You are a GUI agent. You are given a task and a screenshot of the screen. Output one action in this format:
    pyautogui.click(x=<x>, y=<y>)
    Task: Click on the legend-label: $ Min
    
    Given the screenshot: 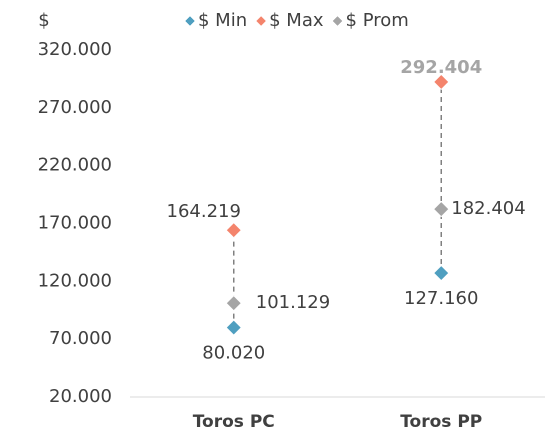 What is the action you would take?
    pyautogui.click(x=222, y=20)
    